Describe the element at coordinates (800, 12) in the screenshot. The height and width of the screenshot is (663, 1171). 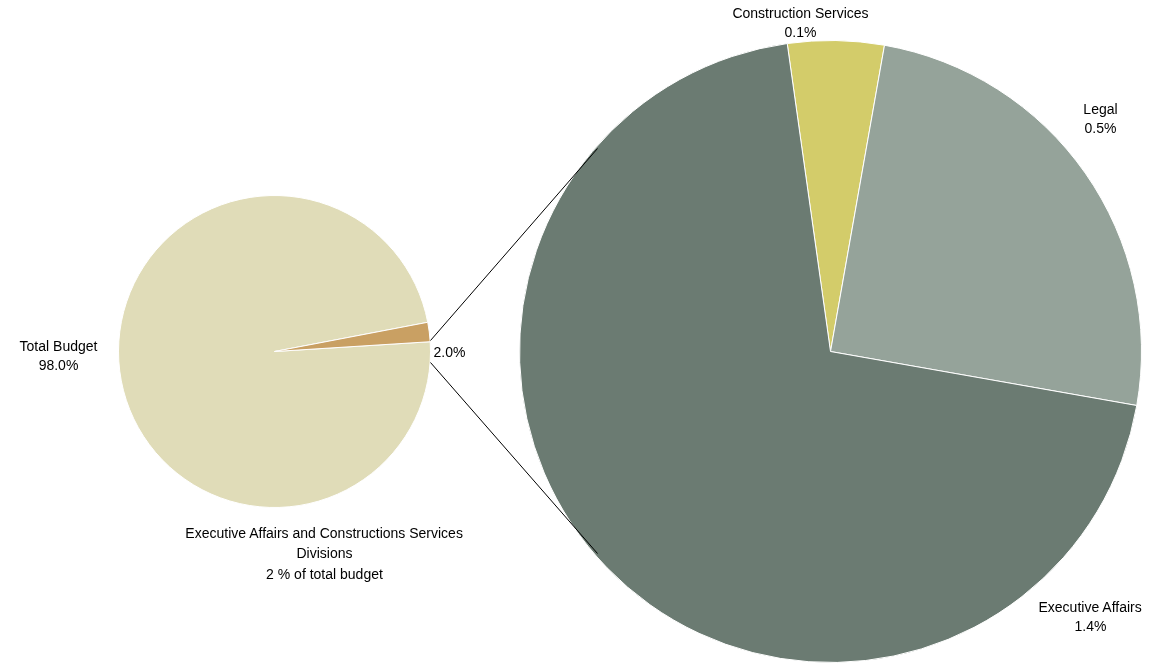
I see `slice-label: Construction Services` at that location.